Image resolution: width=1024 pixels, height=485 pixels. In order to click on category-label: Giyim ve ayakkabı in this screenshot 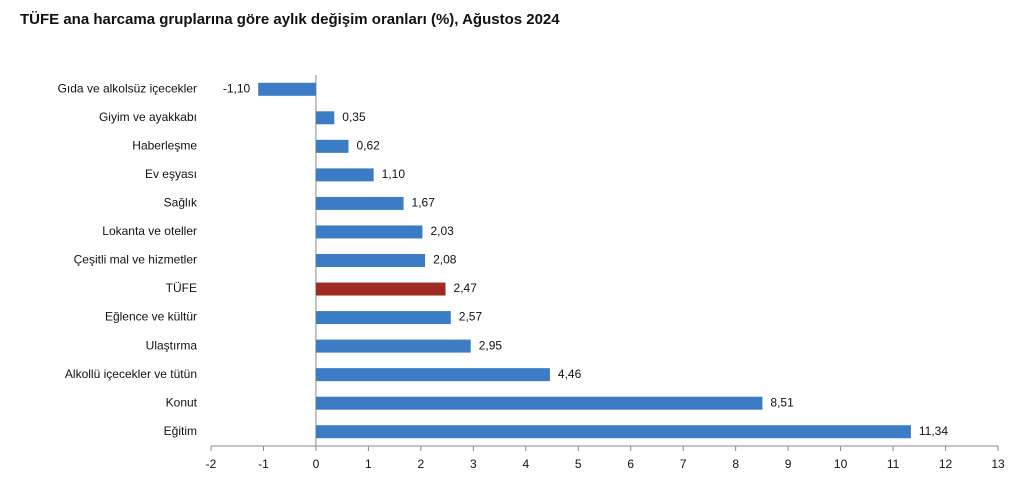, I will do `click(148, 117)`.